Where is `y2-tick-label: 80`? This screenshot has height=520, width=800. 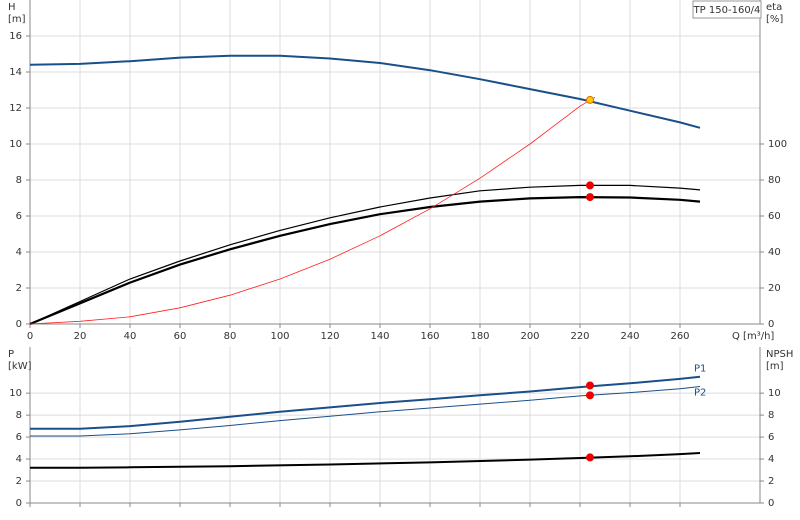 y2-tick-label: 80 is located at coordinates (774, 180).